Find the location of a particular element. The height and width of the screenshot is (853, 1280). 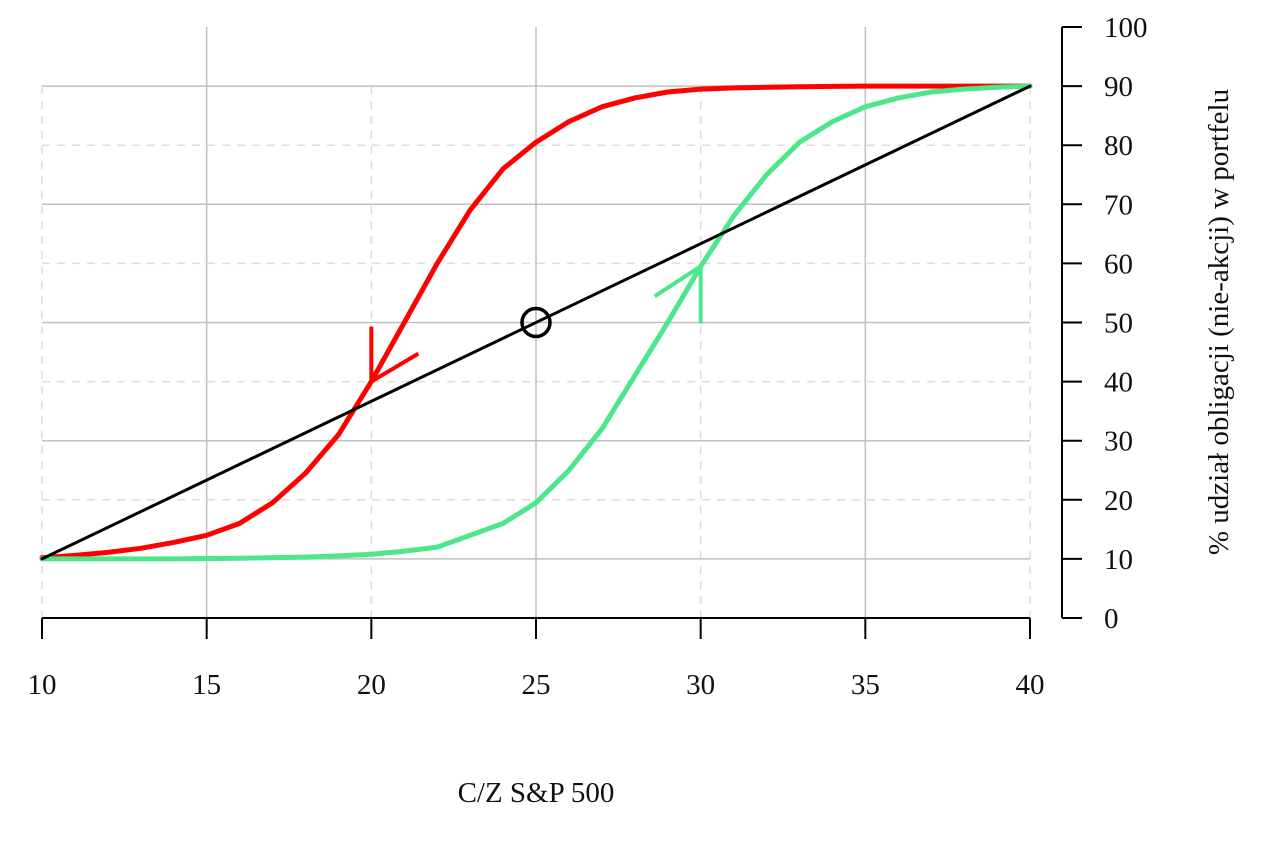

y-tick-label: 70 is located at coordinates (1118, 205).